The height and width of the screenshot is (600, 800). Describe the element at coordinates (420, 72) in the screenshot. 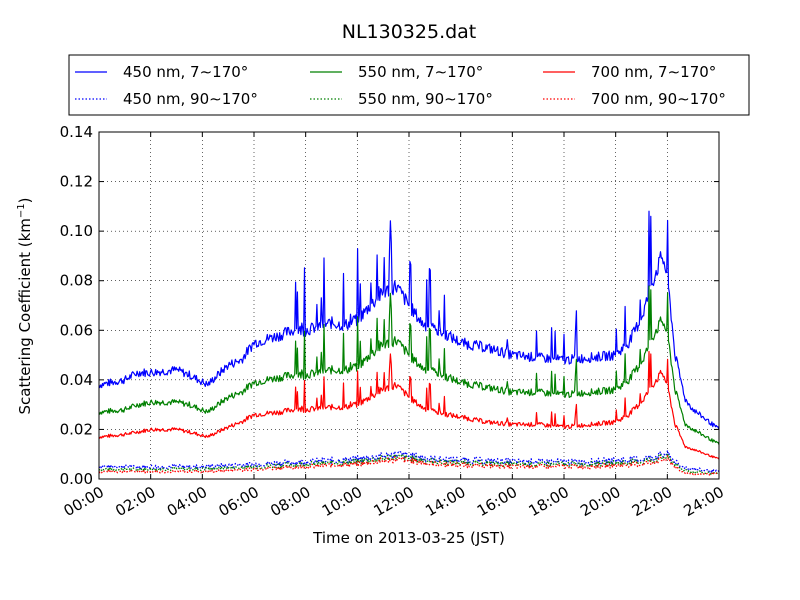

I see `legend-label: 550 nm, 7∼170°` at that location.